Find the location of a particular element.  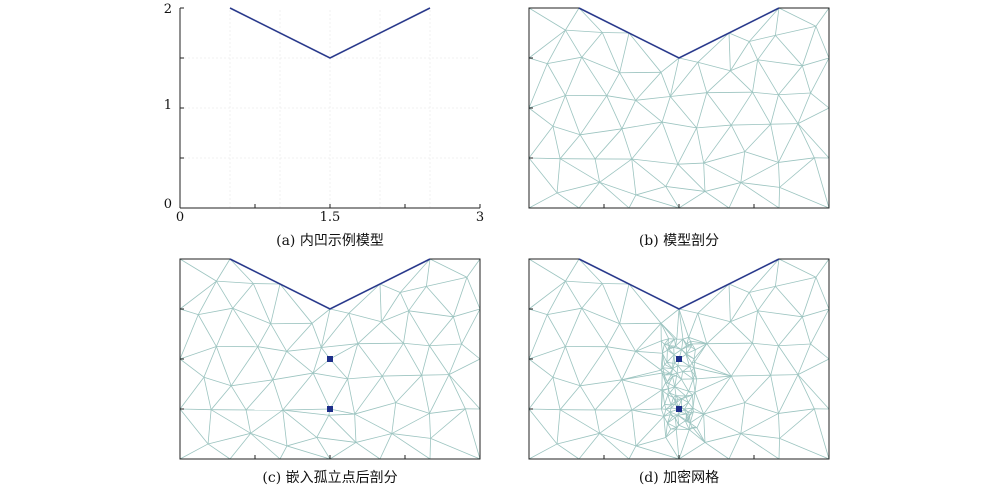

panel-d is located at coordinates (679, 359).